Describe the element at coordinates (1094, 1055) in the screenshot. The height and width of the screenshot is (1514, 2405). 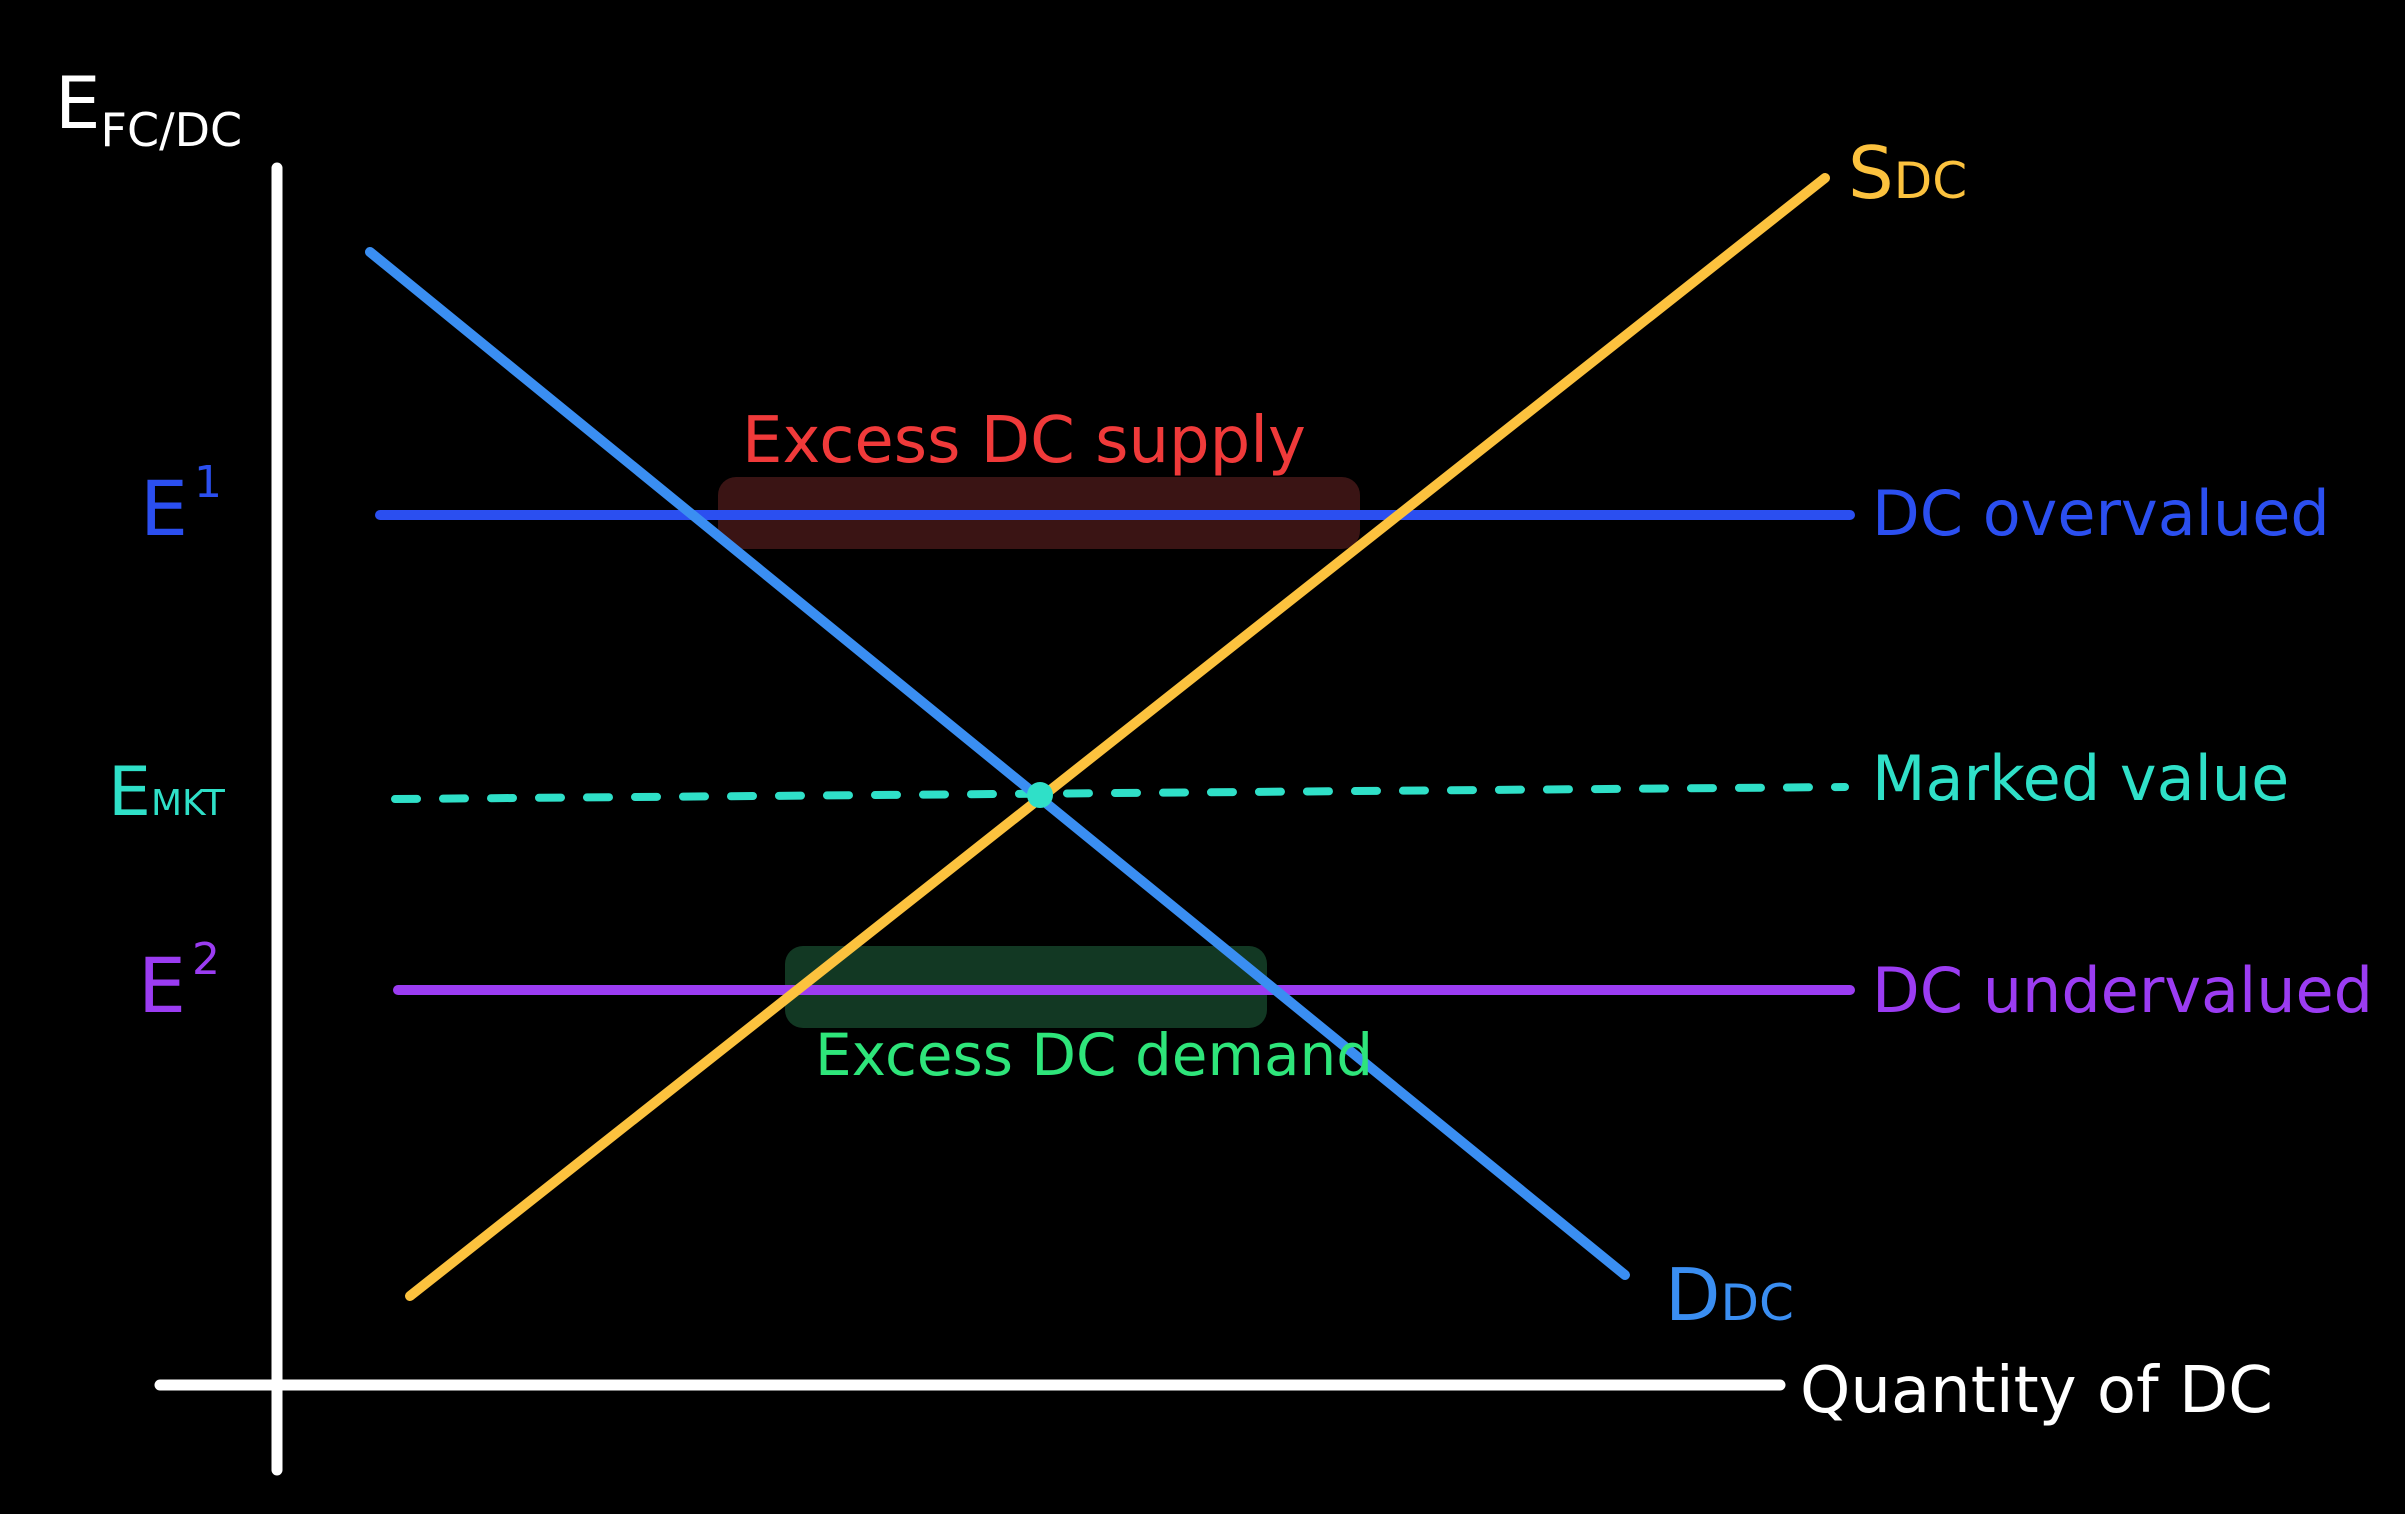
I see `excess-demand-label: Excess DC demand` at that location.